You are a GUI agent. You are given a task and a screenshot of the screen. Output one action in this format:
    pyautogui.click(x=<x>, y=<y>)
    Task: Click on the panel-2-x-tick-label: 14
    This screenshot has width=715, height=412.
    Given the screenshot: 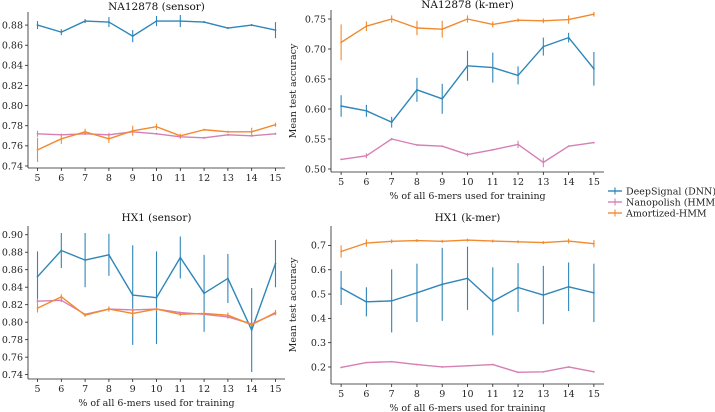 What is the action you would take?
    pyautogui.click(x=569, y=182)
    